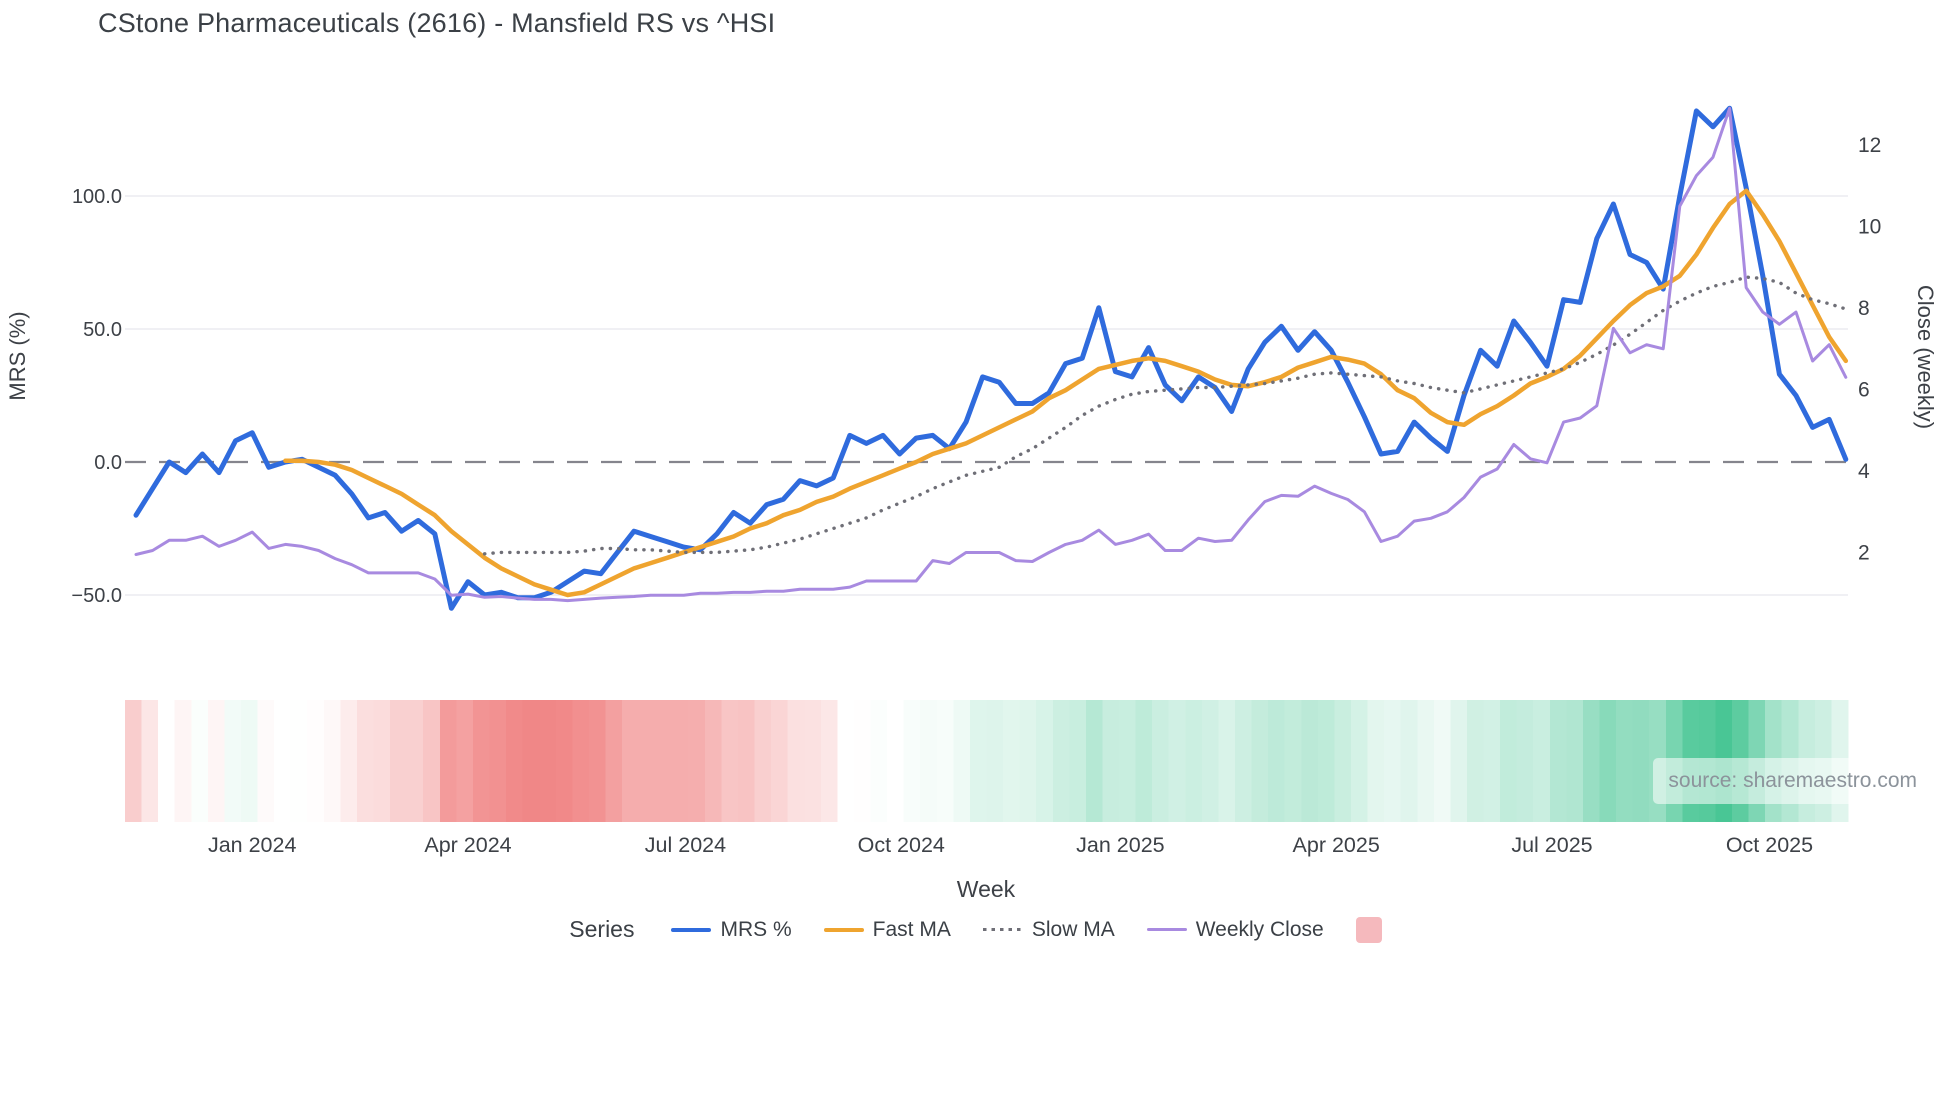 The width and height of the screenshot is (1960, 1102). What do you see at coordinates (756, 929) in the screenshot?
I see `legend-item-label: MRS %` at bounding box center [756, 929].